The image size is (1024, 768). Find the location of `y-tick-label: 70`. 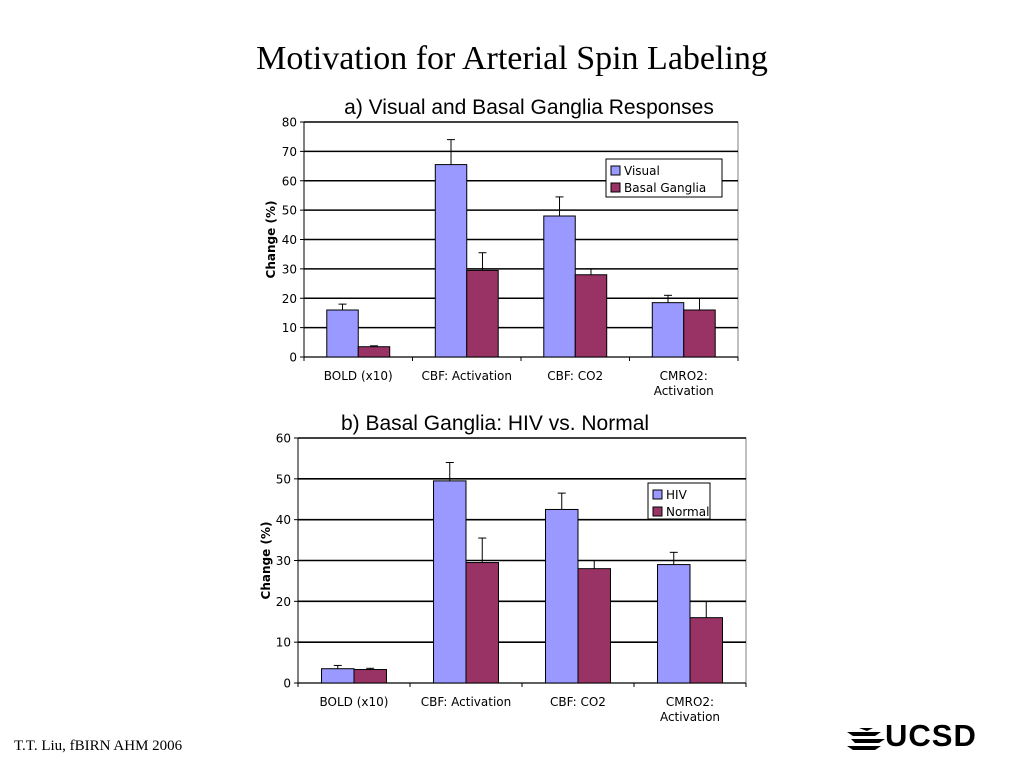

y-tick-label: 70 is located at coordinates (289, 152).